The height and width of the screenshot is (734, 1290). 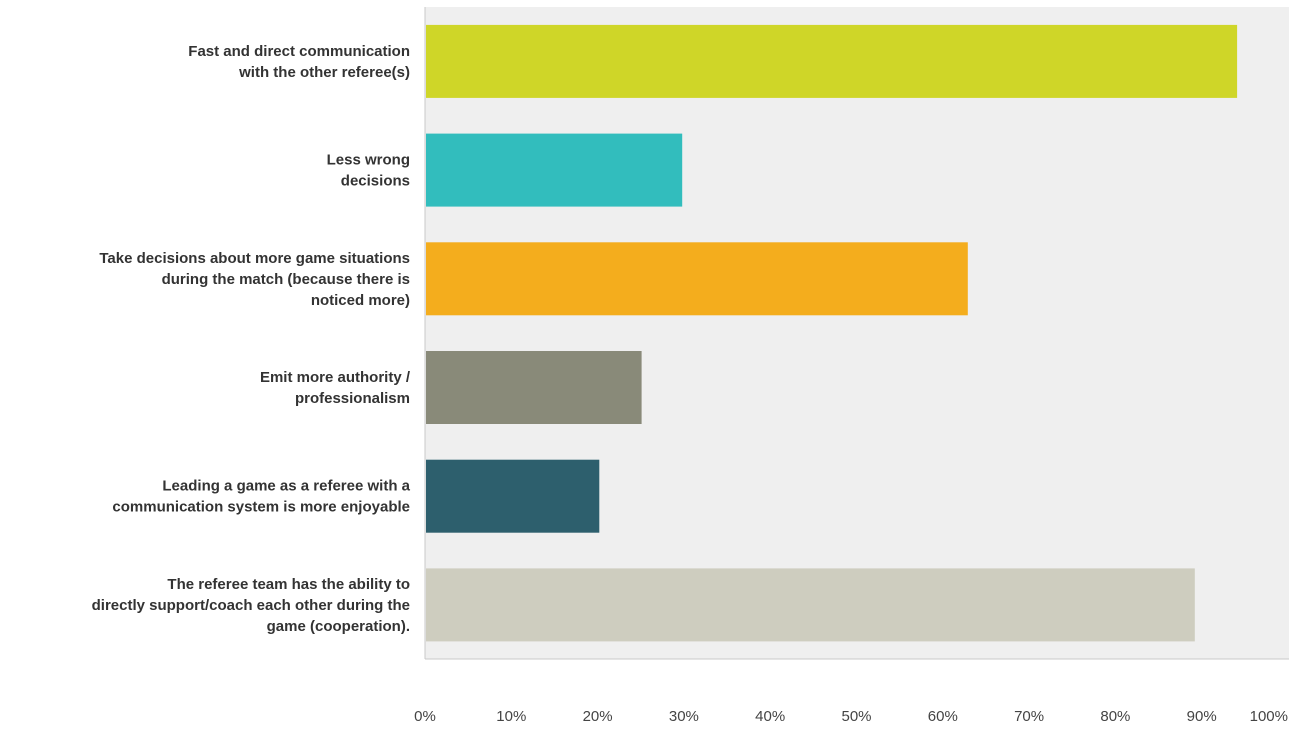 I want to click on x-tick-label: 40%, so click(x=770, y=716).